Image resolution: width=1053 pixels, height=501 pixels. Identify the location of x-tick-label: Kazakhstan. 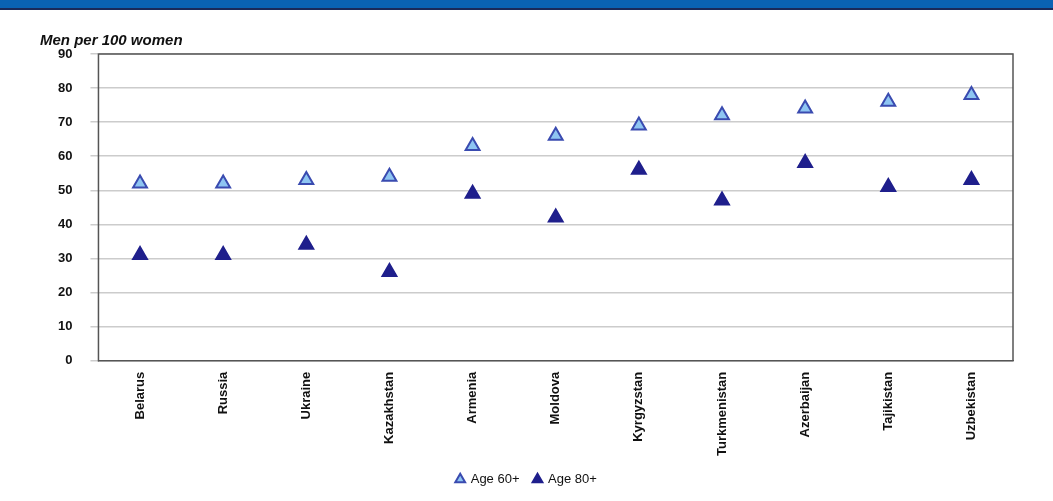
(389, 407).